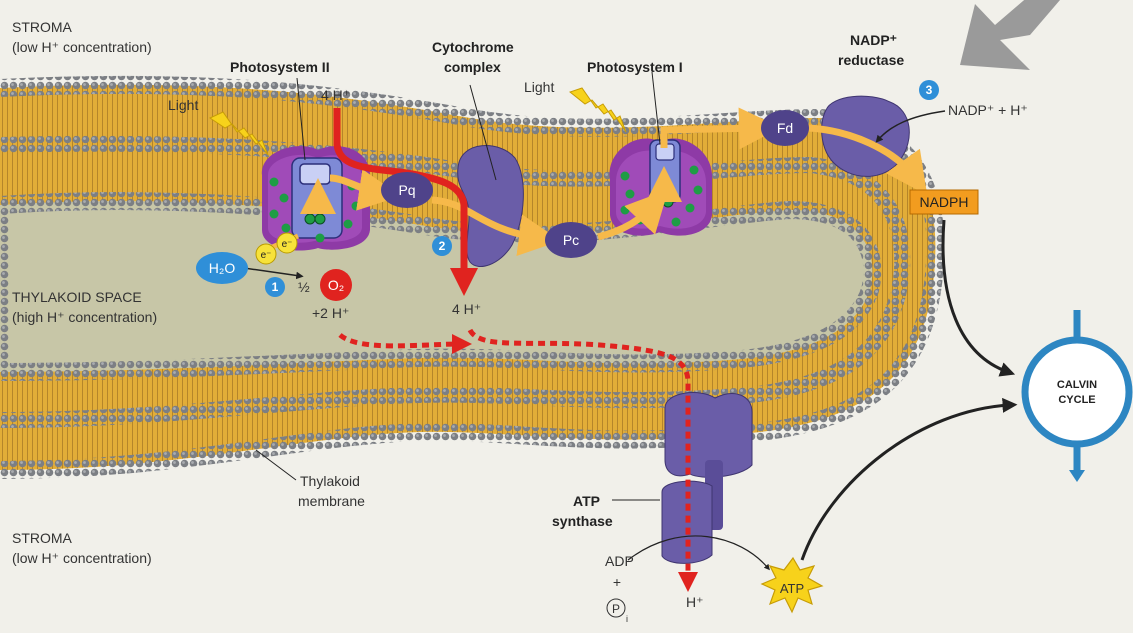 Image resolution: width=1133 pixels, height=633 pixels. I want to click on h-bottom-label: H⁺, so click(695, 602).